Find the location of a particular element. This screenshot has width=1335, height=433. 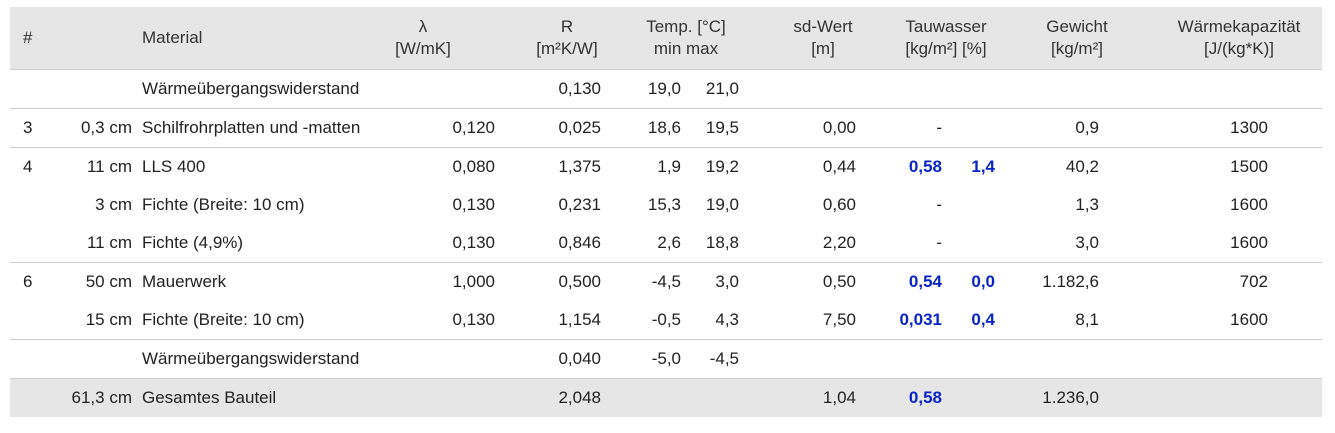

layer-number: 3 is located at coordinates (36, 127).